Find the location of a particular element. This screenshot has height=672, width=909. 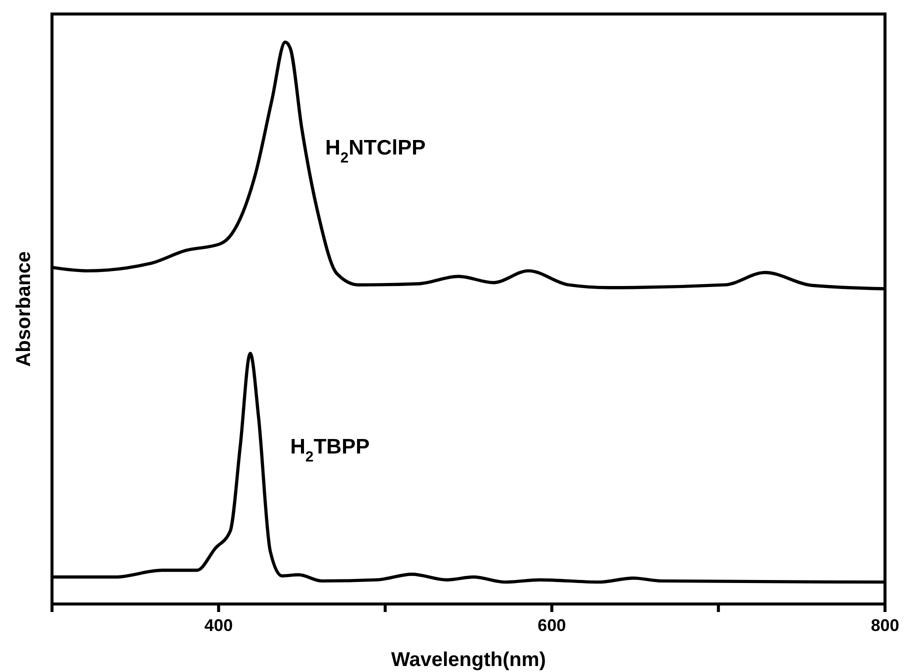

x-tick-label: 400 is located at coordinates (218, 625).